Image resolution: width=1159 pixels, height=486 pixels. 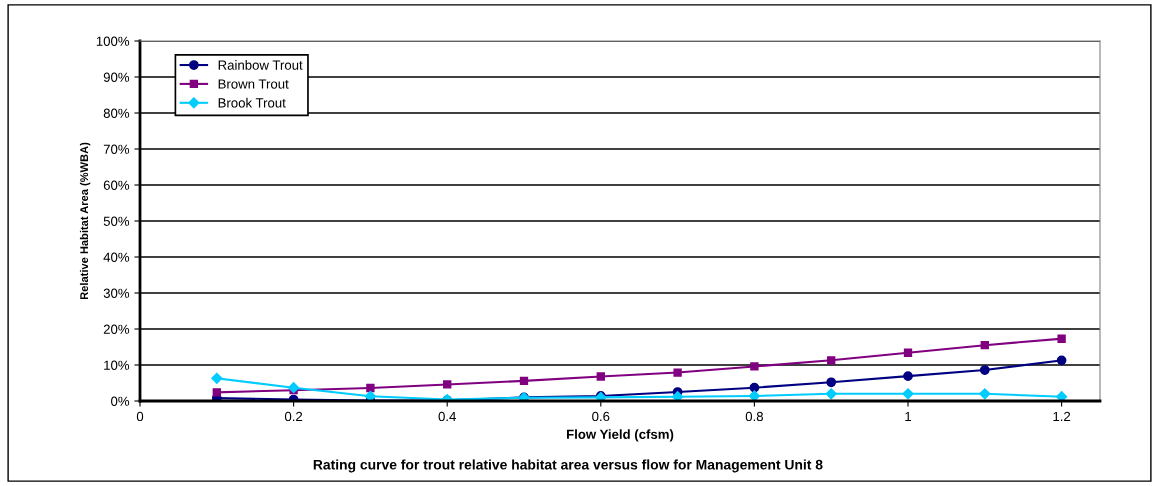 What do you see at coordinates (293, 416) in the screenshot?
I see `x-tick-label: 0.2` at bounding box center [293, 416].